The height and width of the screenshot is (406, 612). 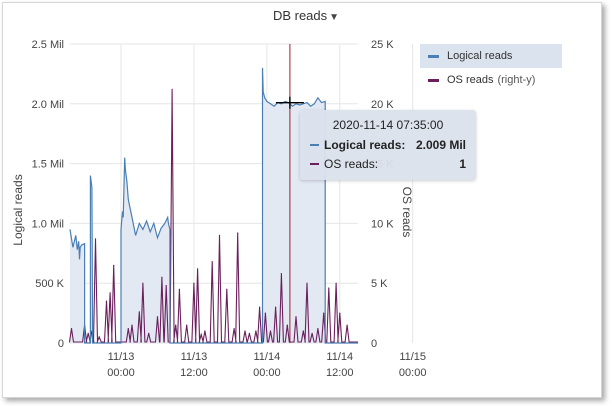 I want to click on y-tick-label: 2.5 Mil, so click(x=48, y=45).